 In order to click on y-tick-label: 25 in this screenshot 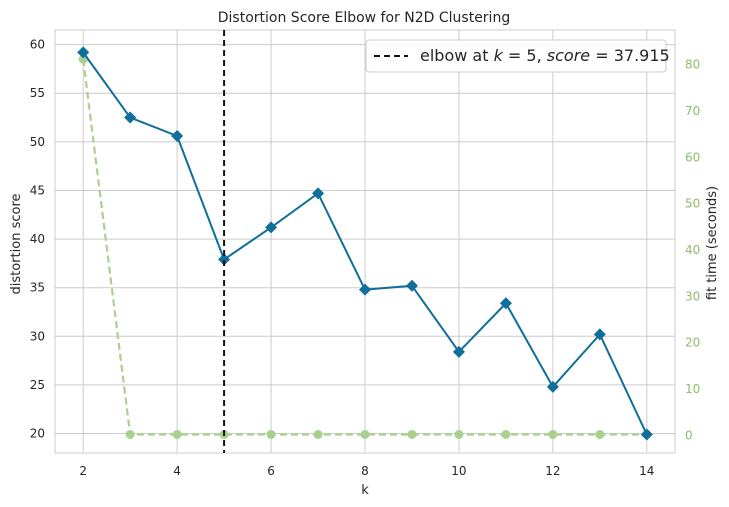, I will do `click(37, 385)`.